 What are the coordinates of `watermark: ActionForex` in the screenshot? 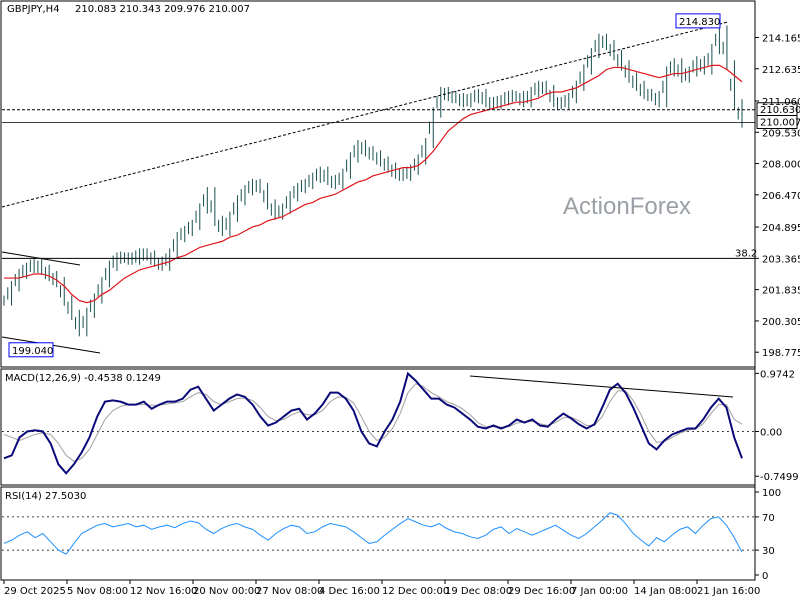 It's located at (627, 206).